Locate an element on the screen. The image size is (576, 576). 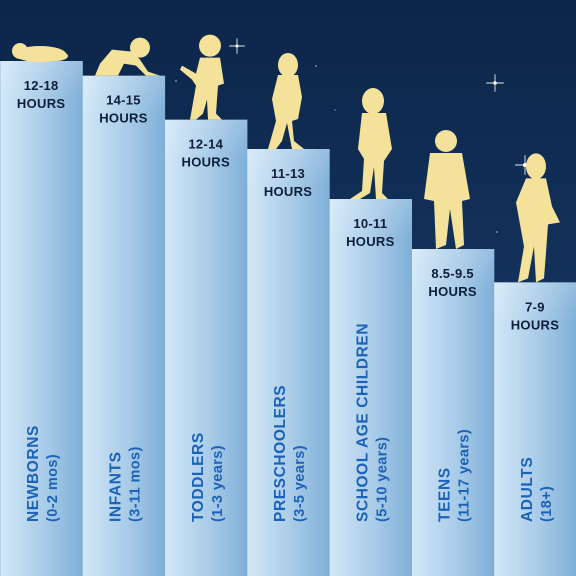
adult-silhouette-icon is located at coordinates (538, 218).